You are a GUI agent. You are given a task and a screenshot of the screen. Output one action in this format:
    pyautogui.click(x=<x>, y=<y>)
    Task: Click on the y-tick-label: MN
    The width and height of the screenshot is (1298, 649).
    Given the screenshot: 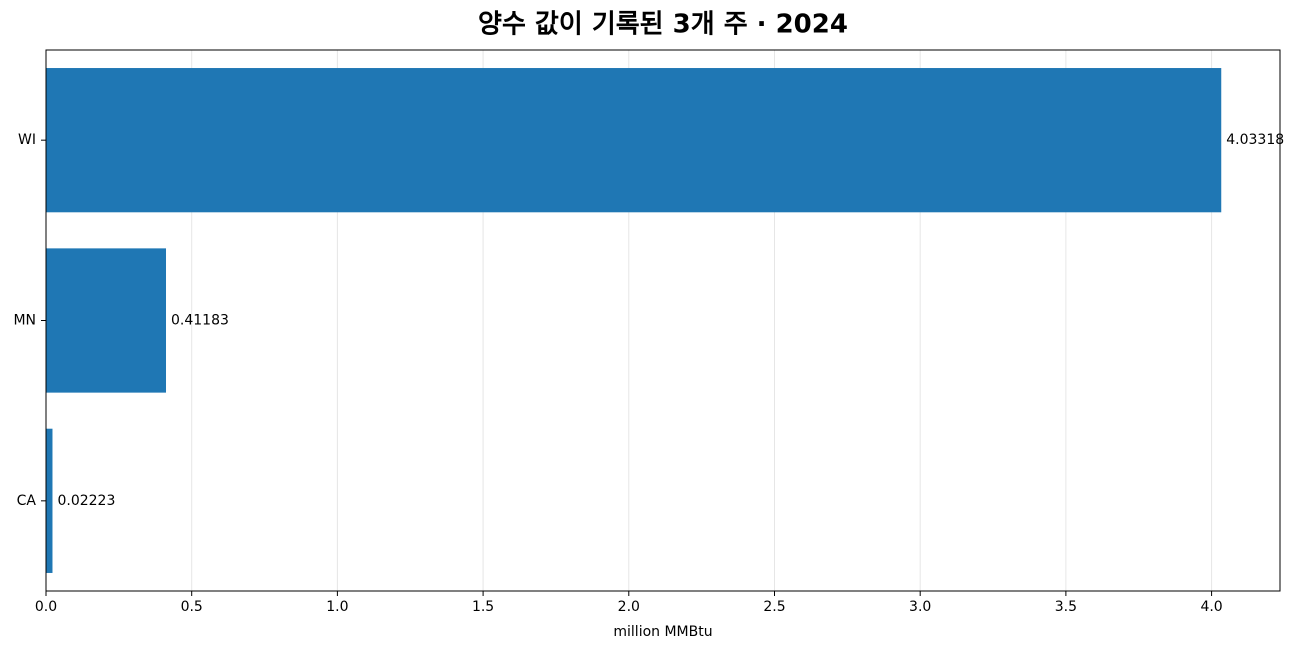 What is the action you would take?
    pyautogui.click(x=24, y=321)
    